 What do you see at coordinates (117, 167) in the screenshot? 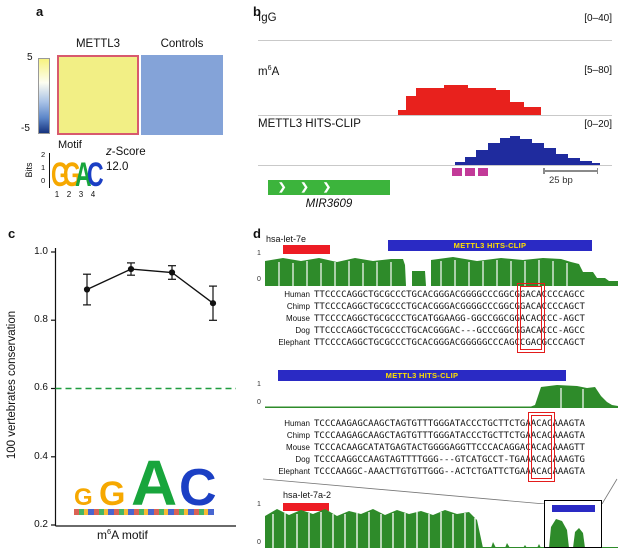
I see `zscore-value: 12.0` at bounding box center [117, 167].